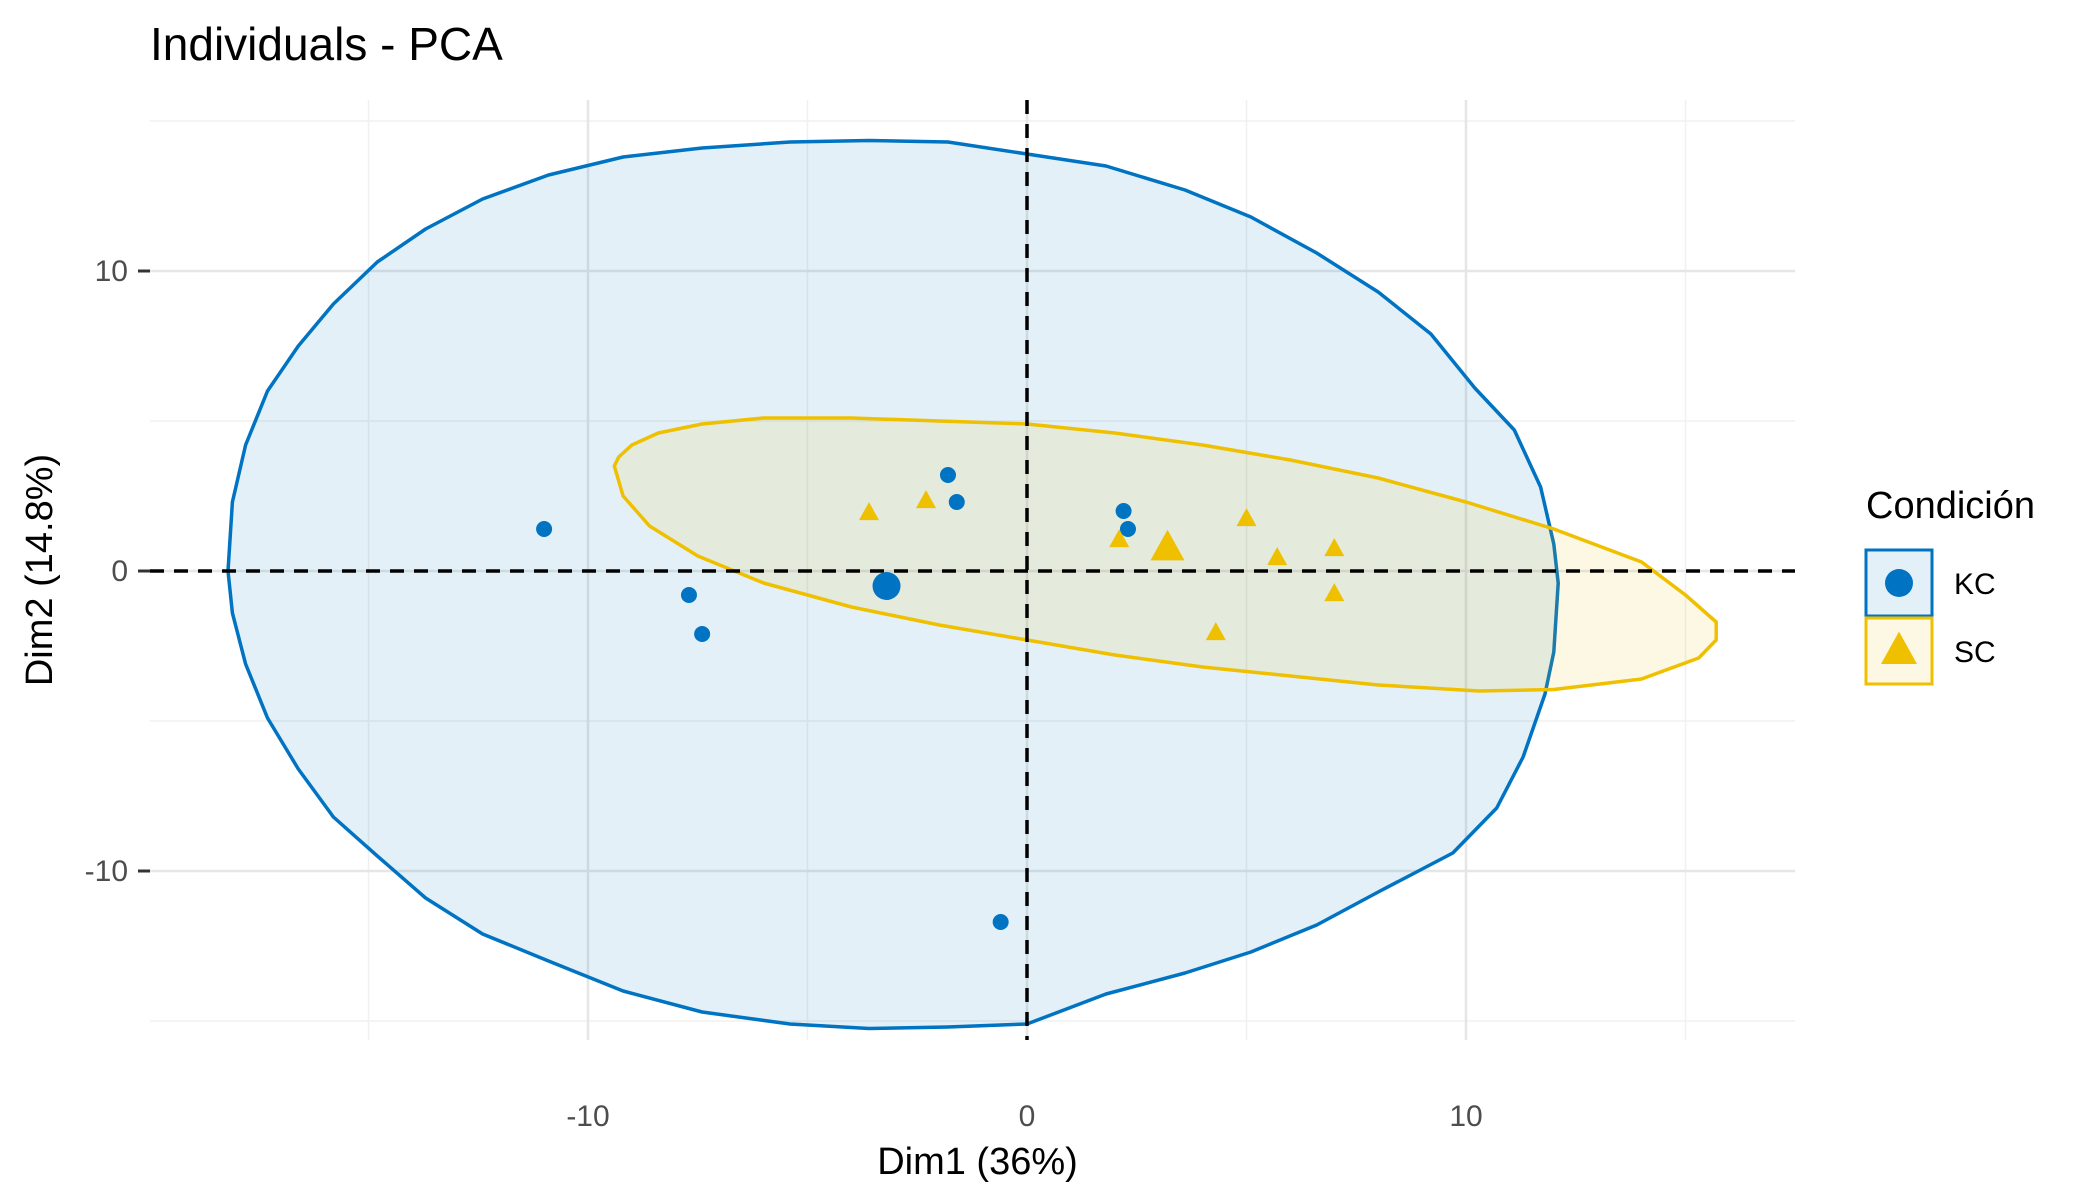 The width and height of the screenshot is (2100, 1200). What do you see at coordinates (106, 871) in the screenshot?
I see `y-tick-label: -10` at bounding box center [106, 871].